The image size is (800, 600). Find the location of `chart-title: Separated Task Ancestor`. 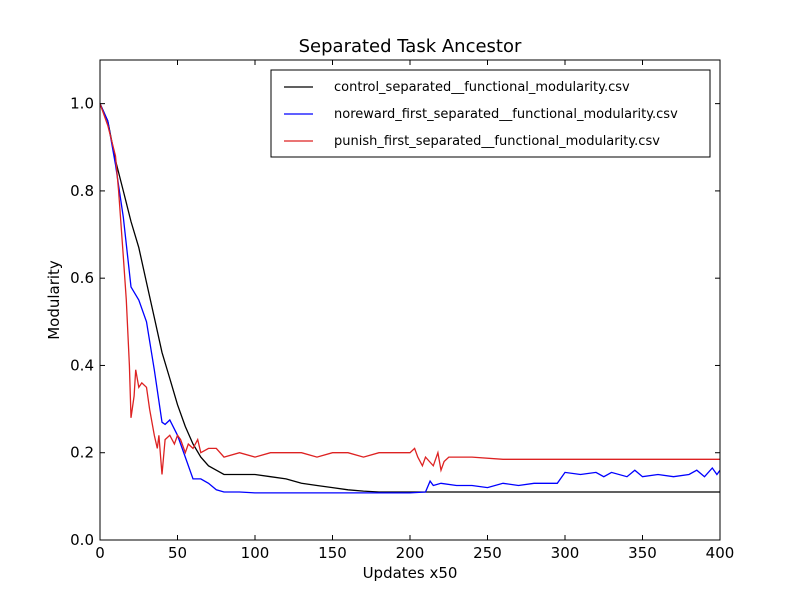

chart-title: Separated Task Ancestor is located at coordinates (410, 46).